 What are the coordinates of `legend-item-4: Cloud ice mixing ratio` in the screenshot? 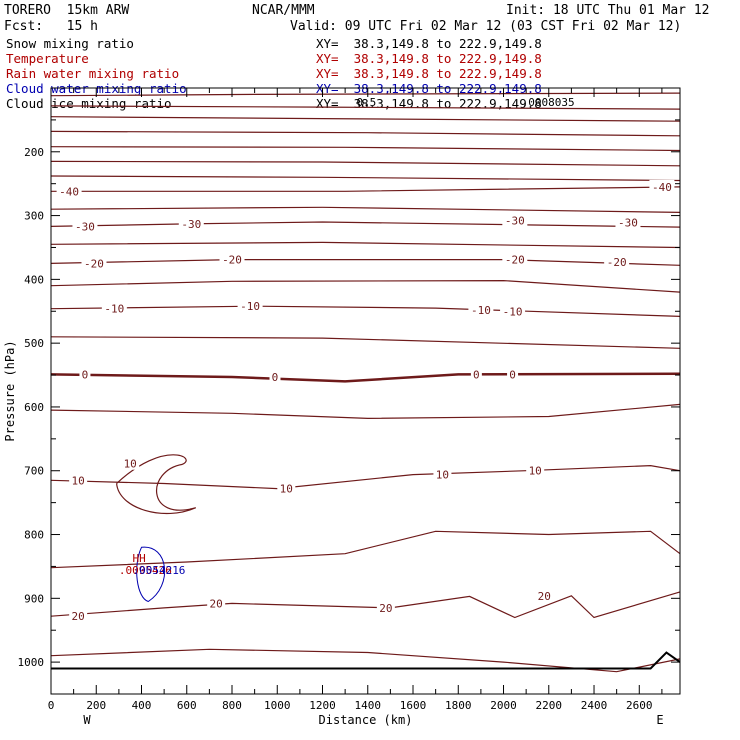 It's located at (89, 103).